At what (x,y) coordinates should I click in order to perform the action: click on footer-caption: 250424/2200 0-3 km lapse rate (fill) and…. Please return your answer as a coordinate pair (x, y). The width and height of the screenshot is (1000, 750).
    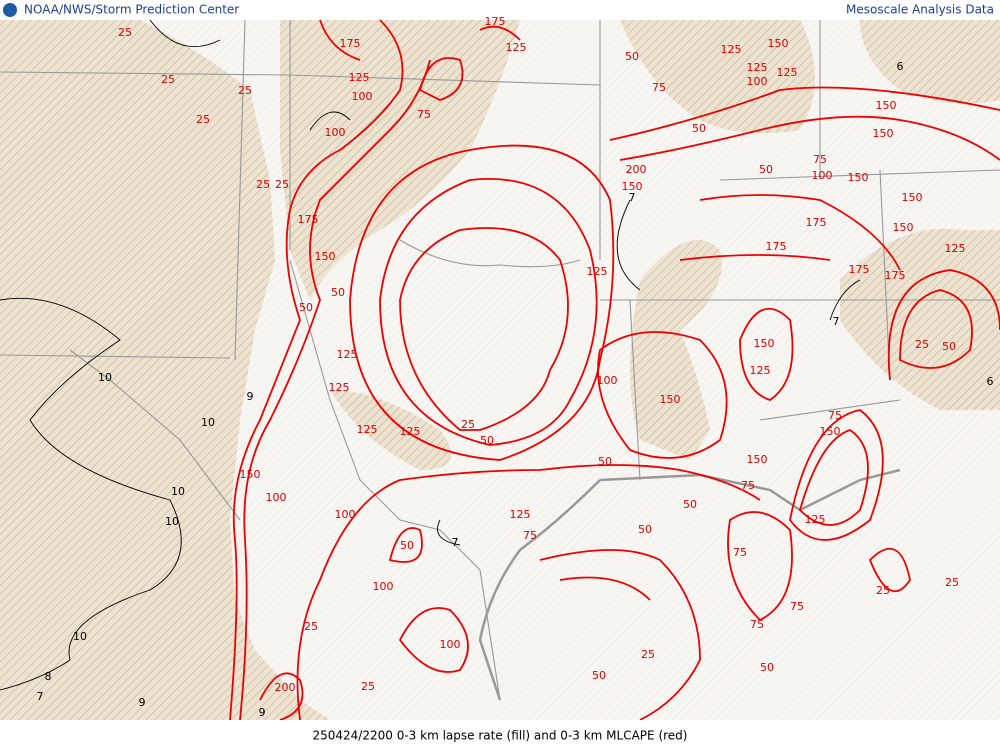
    Looking at the image, I should click on (500, 736).